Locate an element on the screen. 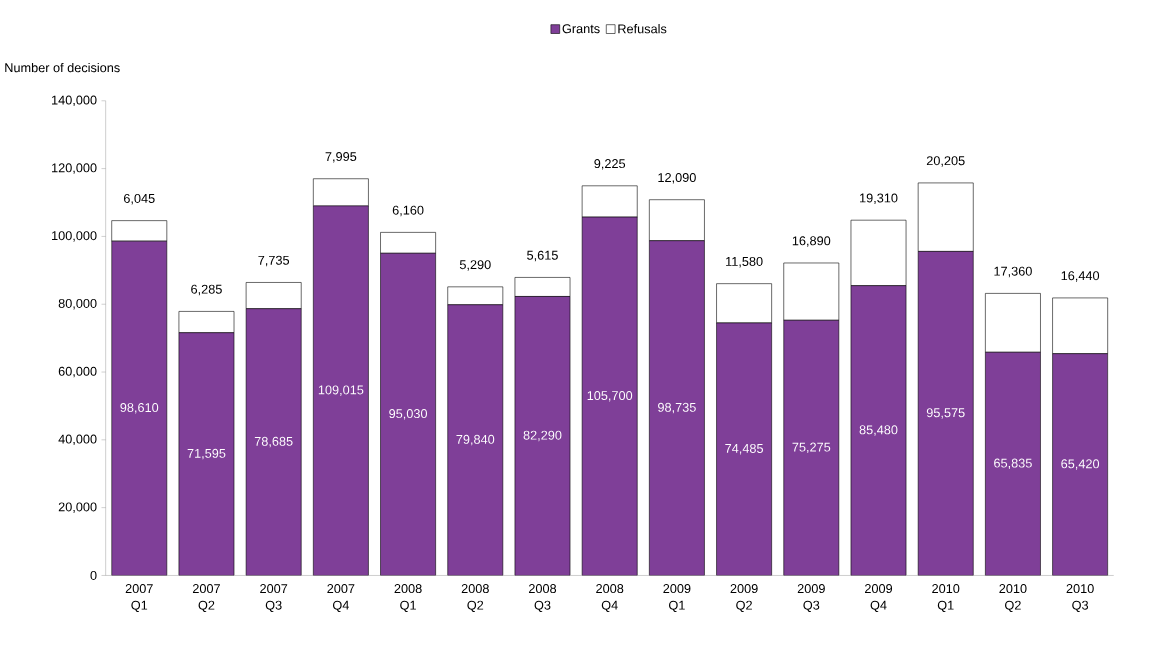  data-label: 20,205 is located at coordinates (945, 161).